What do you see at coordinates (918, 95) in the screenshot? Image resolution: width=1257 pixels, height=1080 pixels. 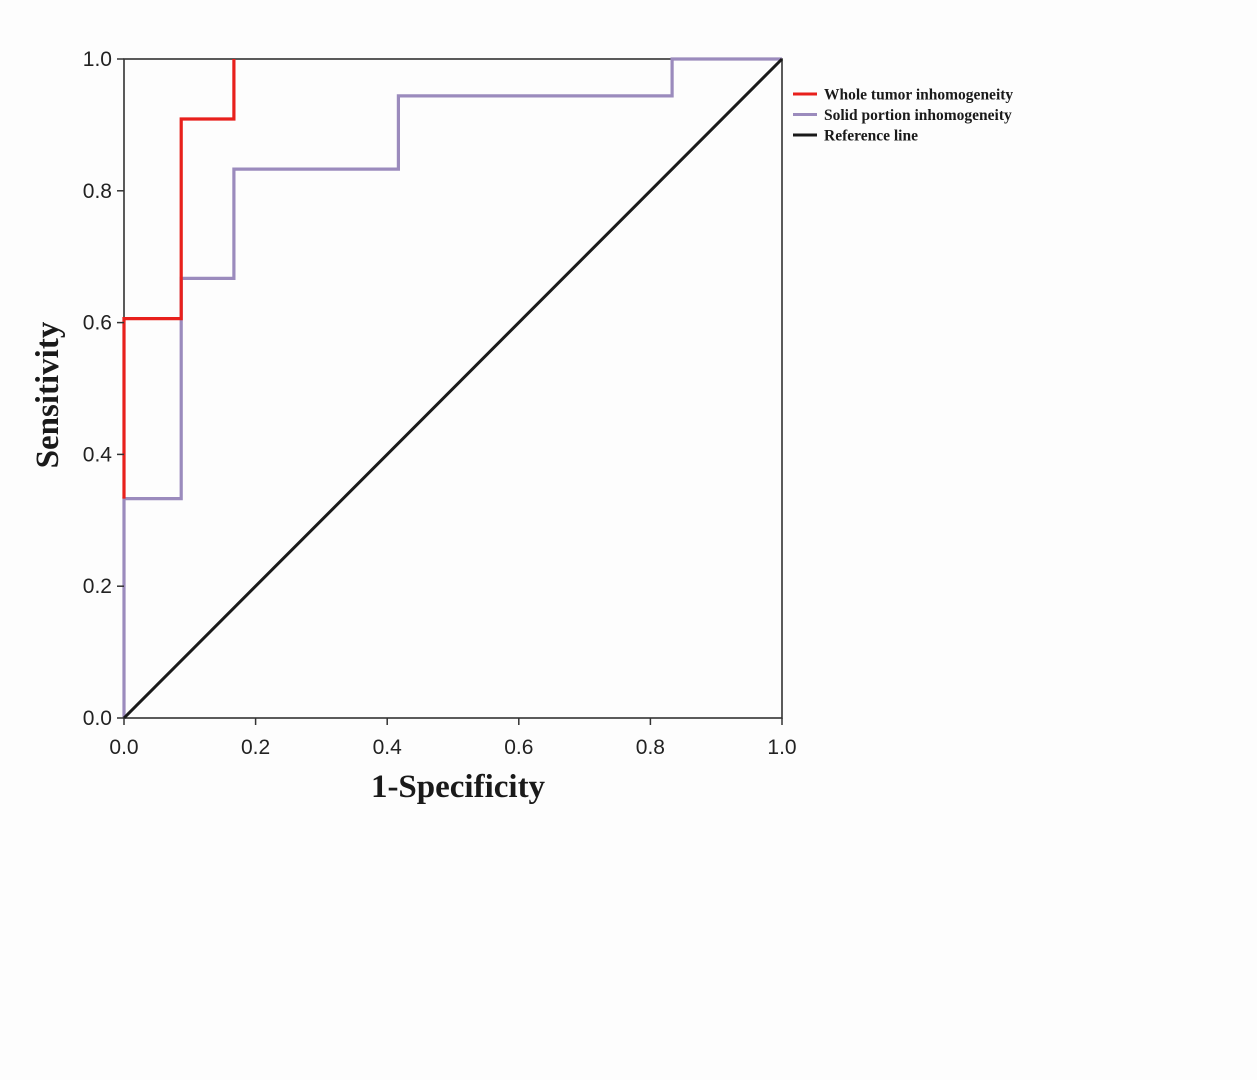 I see `legend-label-1: Whole tumor inhomogeneity` at bounding box center [918, 95].